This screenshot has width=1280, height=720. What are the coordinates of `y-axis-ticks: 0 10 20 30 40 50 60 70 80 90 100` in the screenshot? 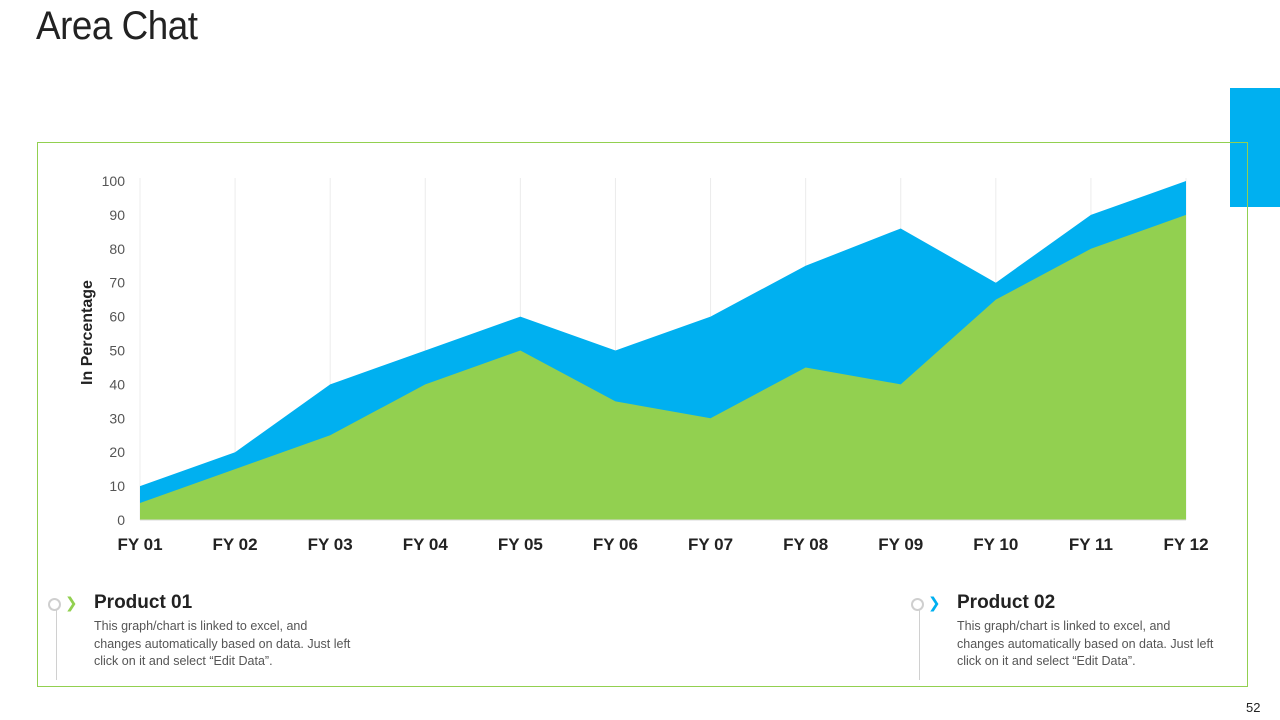 It's located at (114, 350).